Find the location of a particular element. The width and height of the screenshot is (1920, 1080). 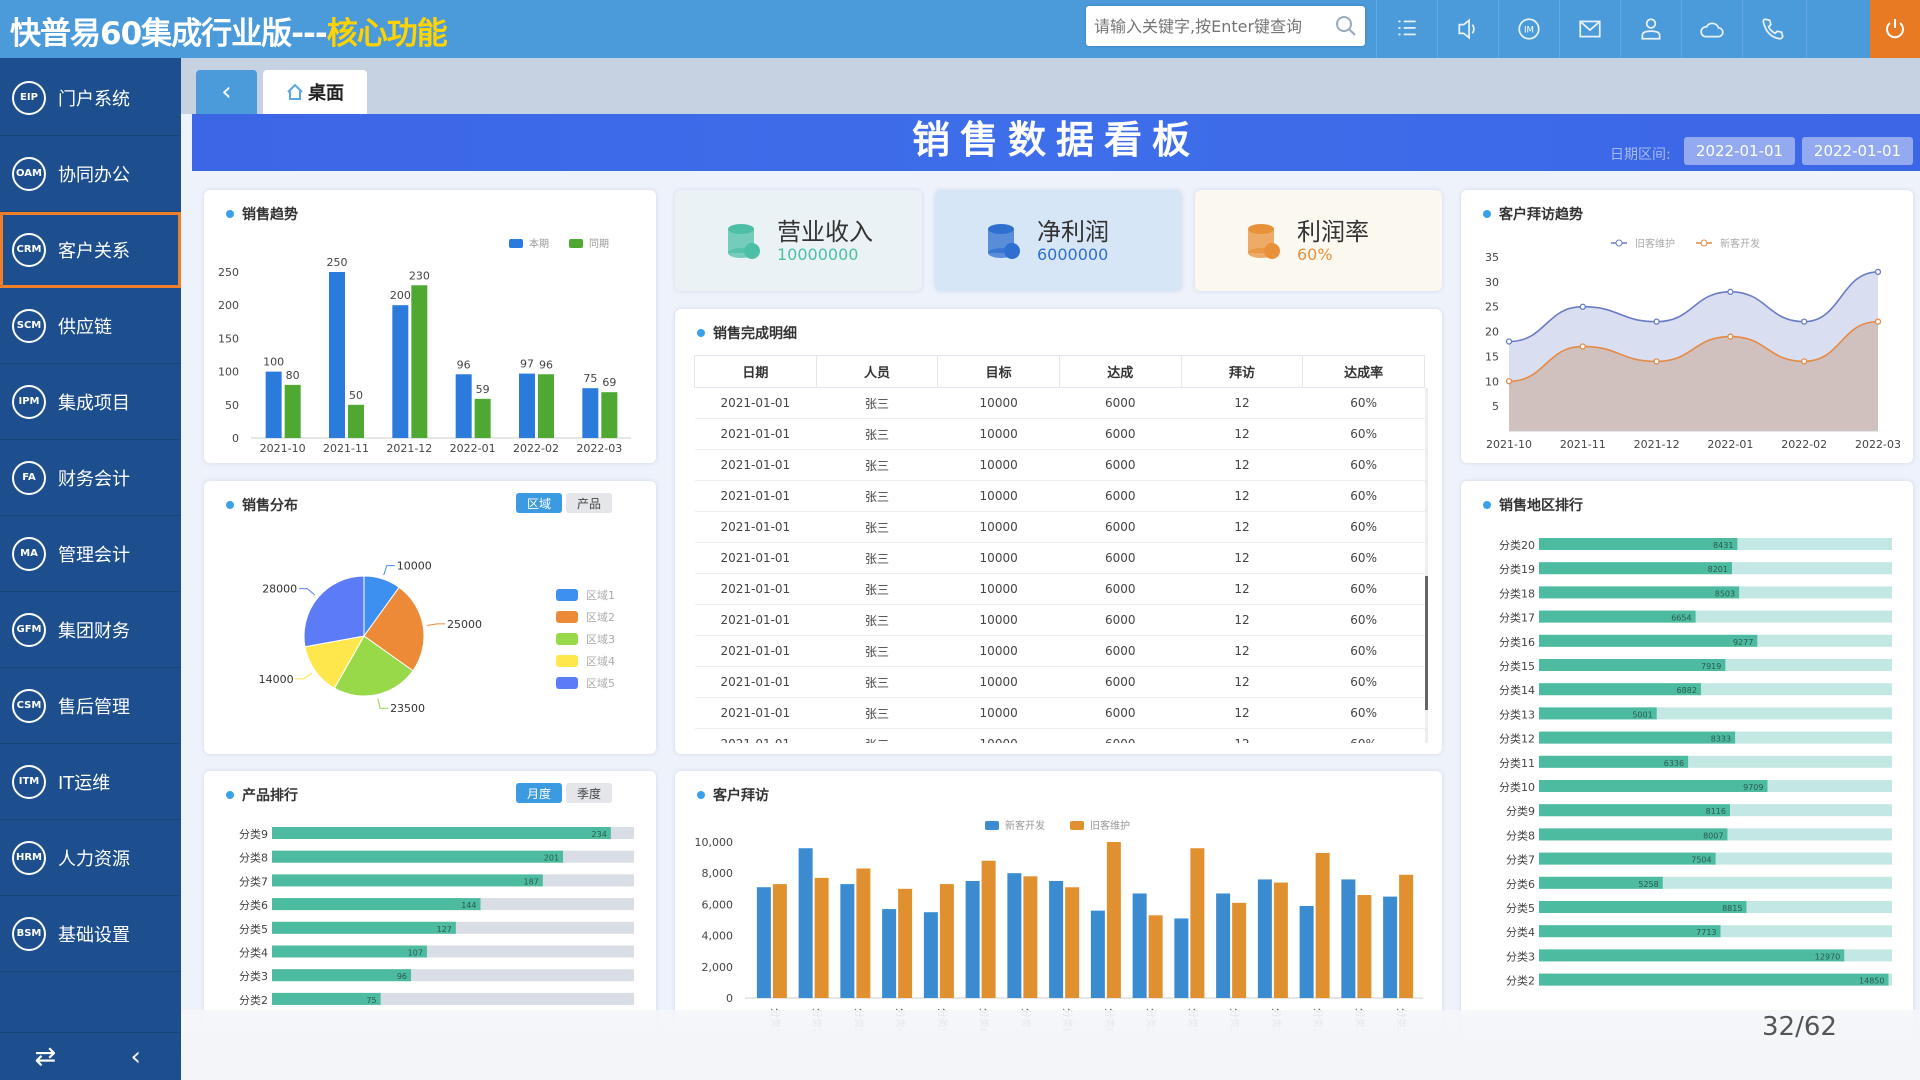

toggle-region: 区域 is located at coordinates (539, 503).